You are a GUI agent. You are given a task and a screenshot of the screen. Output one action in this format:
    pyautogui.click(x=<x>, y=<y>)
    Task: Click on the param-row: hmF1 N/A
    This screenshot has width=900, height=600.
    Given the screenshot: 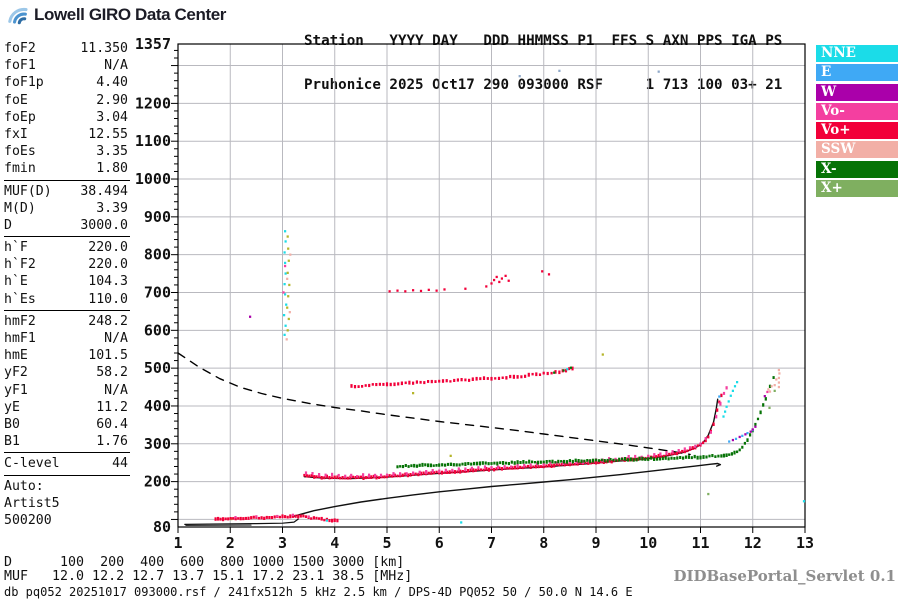 What is the action you would take?
    pyautogui.click(x=66, y=338)
    